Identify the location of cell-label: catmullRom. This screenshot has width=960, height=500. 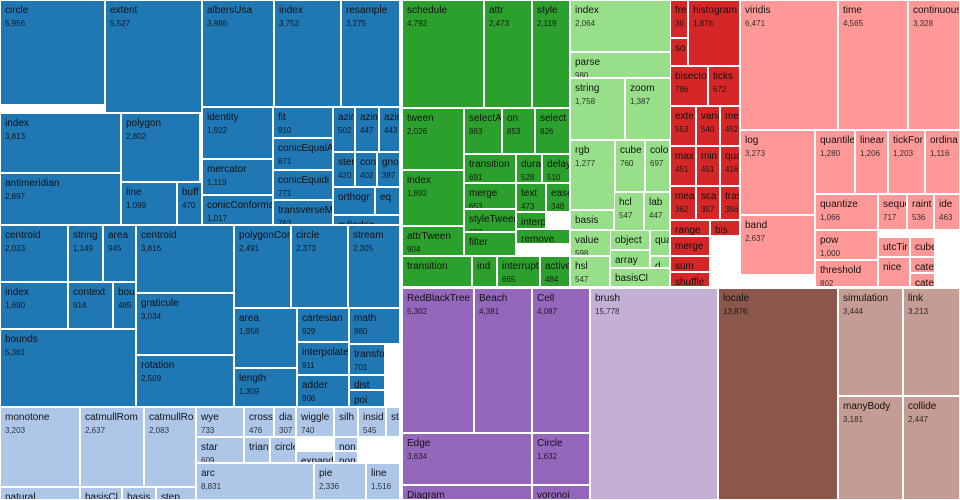
(111, 417).